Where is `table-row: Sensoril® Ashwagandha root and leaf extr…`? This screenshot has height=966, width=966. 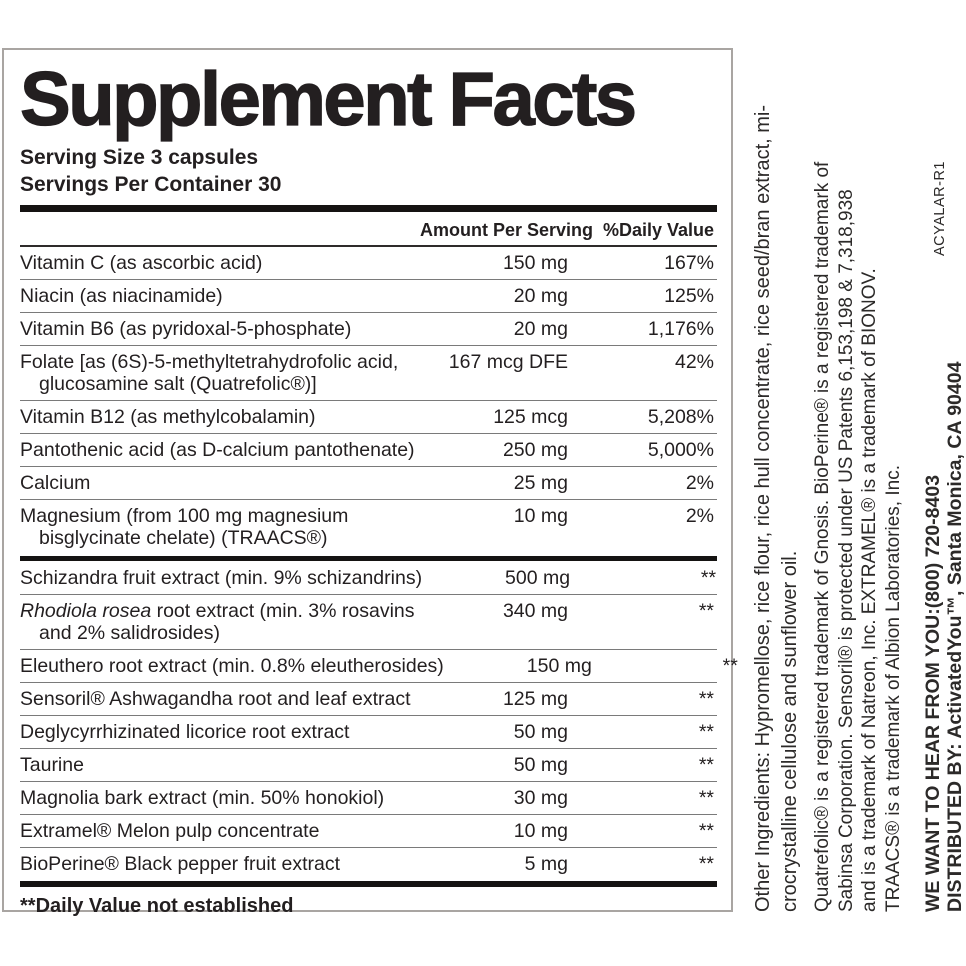
table-row: Sensoril® Ashwagandha root and leaf extr… is located at coordinates (368, 698).